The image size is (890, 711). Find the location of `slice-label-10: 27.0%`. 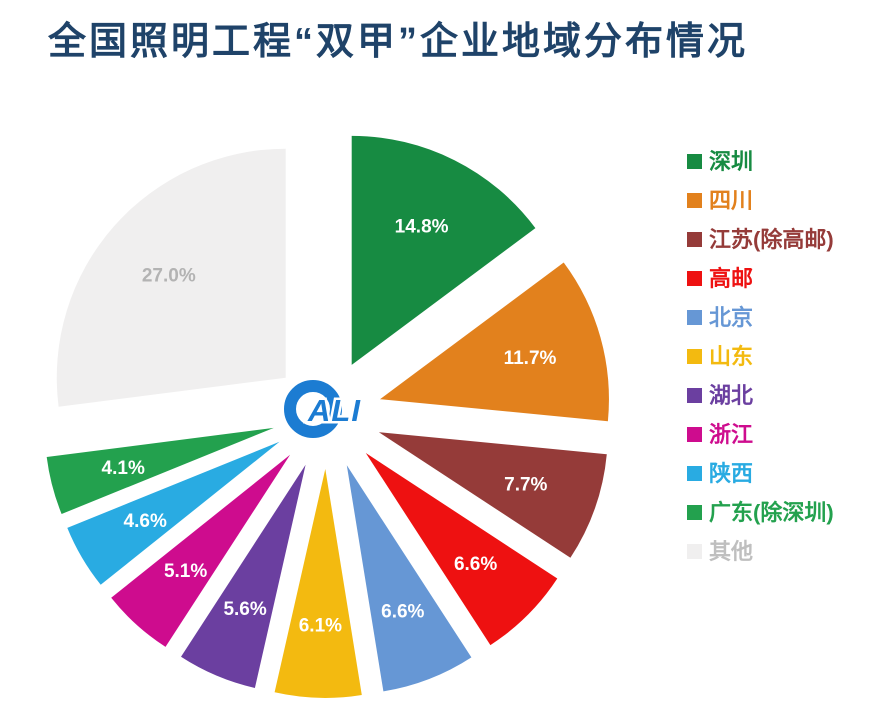

slice-label-10: 27.0% is located at coordinates (169, 275).